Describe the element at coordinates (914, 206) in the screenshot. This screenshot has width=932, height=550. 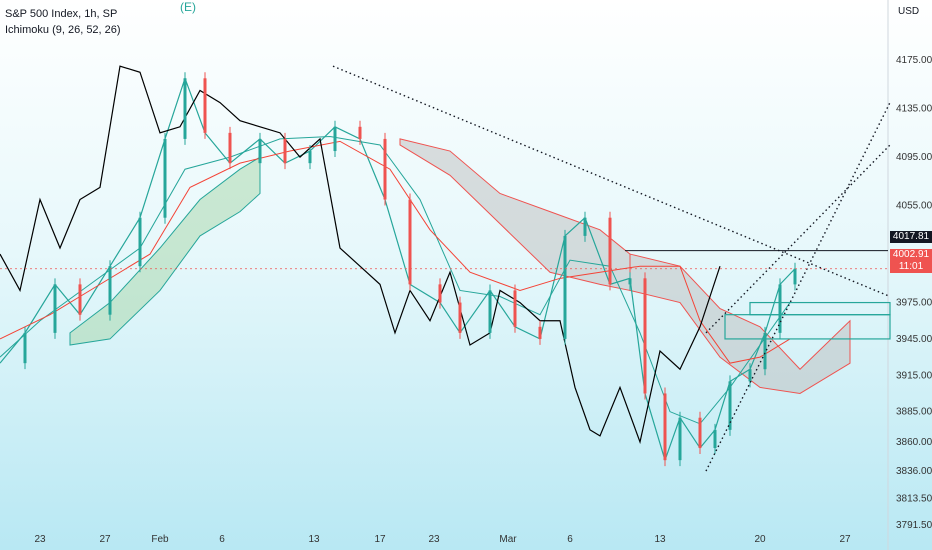
I see `y-tick-label: 4055.00` at that location.